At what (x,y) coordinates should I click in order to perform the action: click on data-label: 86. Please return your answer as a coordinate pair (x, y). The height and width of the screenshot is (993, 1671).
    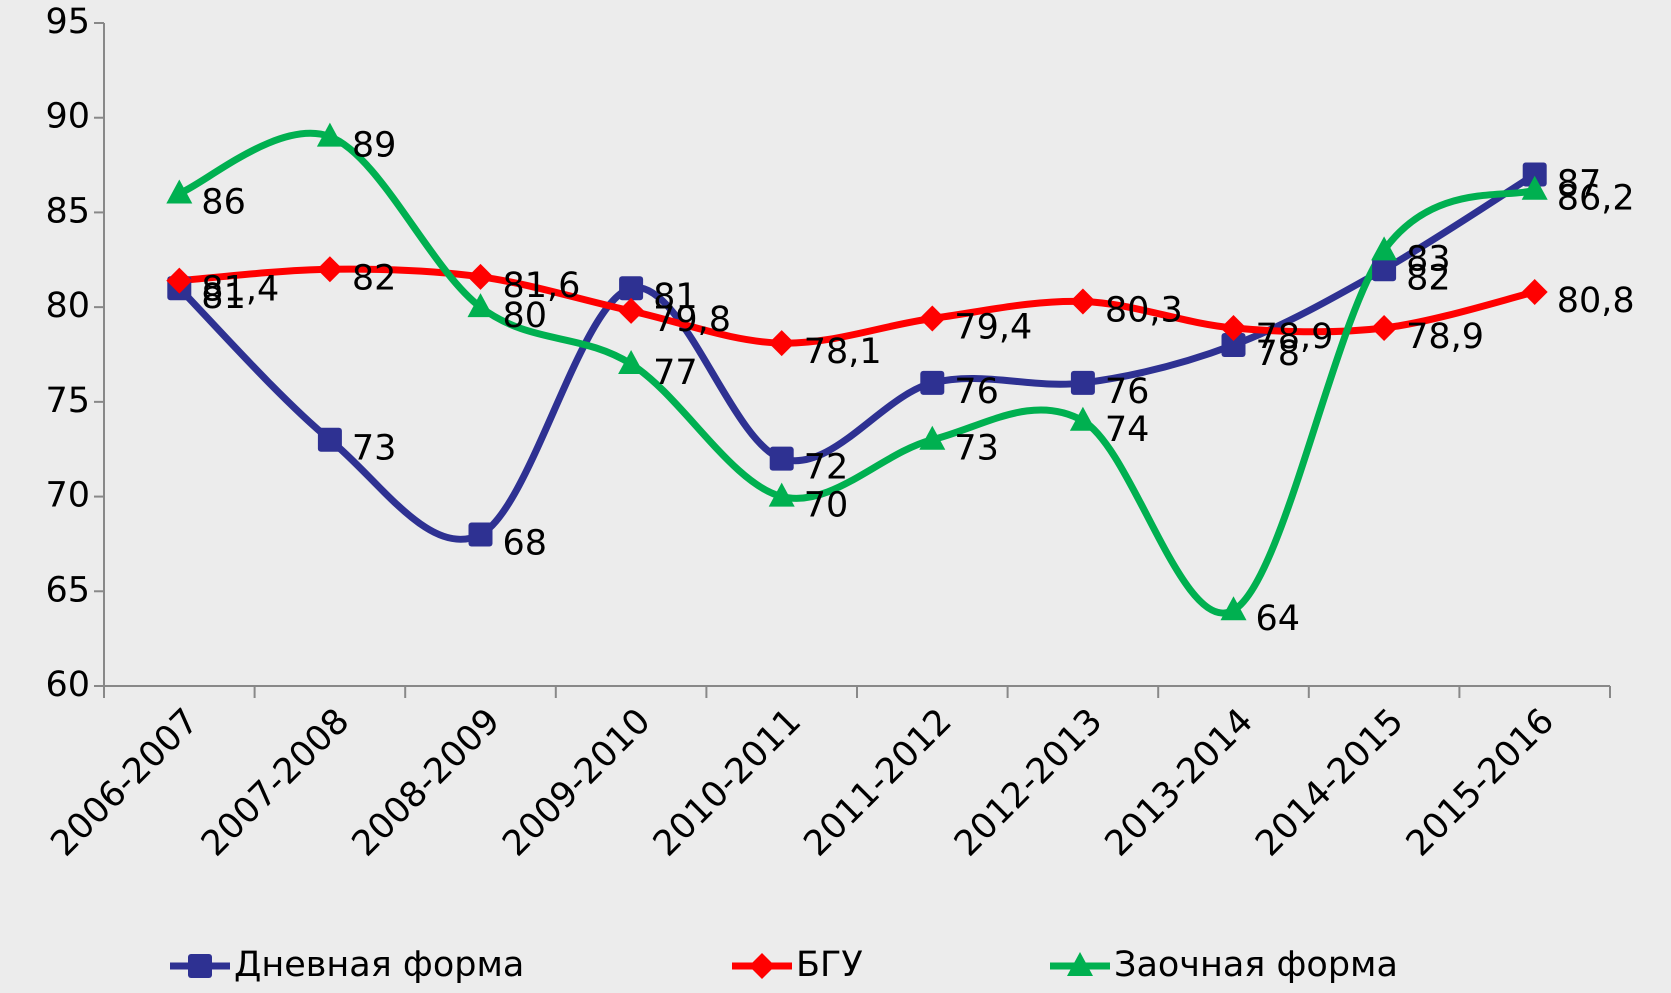
    Looking at the image, I should click on (223, 202).